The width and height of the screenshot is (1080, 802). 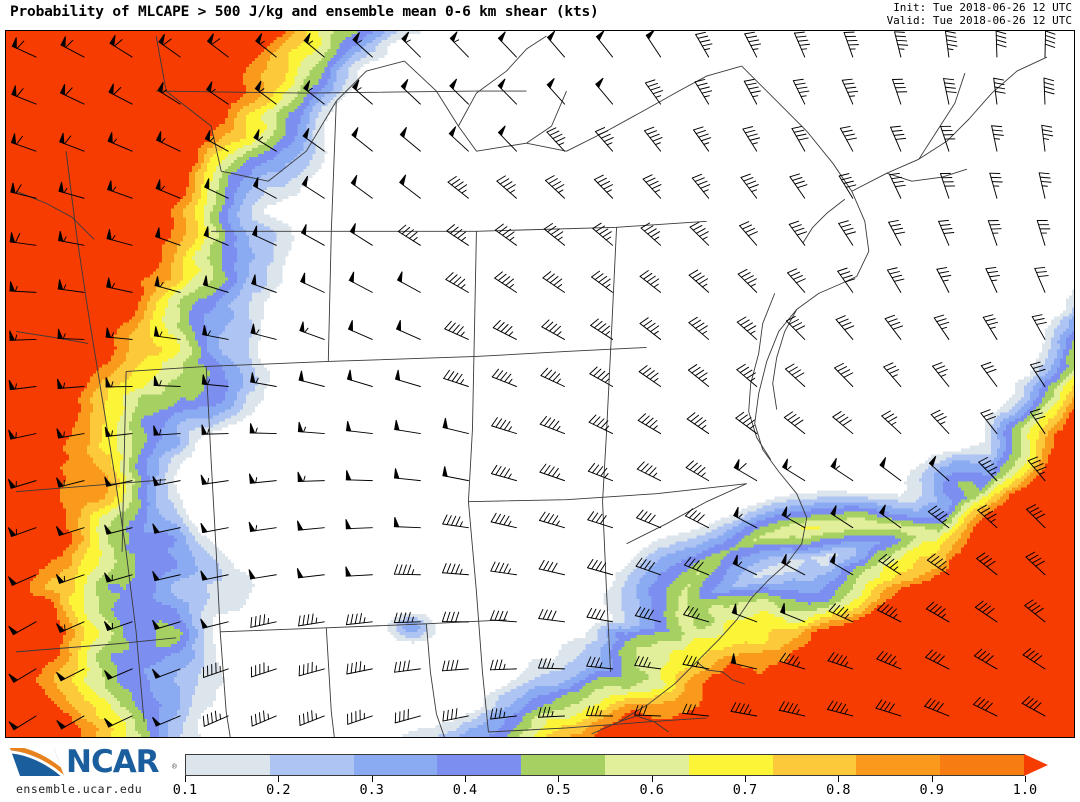 I want to click on colorbar-tick-labels: 0.1 0.2 0.3 0.4 0.5 0.6 0.7 0.8 0.9 1.0, so click(x=605, y=792).